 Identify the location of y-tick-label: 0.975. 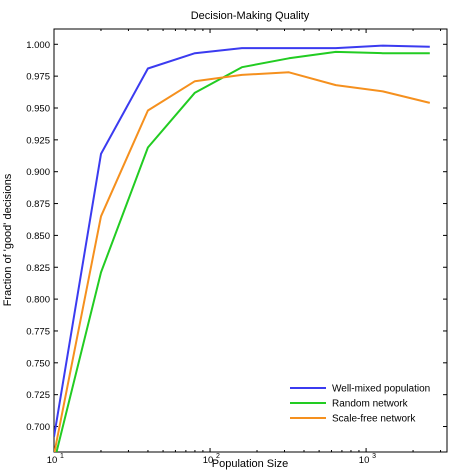
(38, 77).